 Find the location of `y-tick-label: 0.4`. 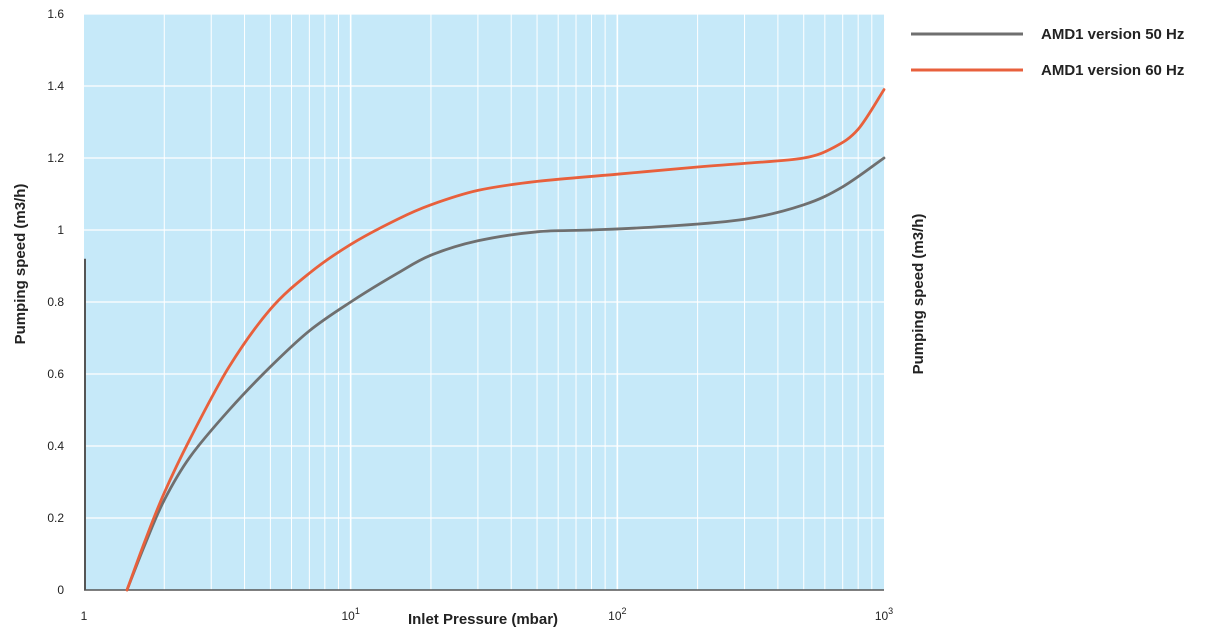

y-tick-label: 0.4 is located at coordinates (55, 446).